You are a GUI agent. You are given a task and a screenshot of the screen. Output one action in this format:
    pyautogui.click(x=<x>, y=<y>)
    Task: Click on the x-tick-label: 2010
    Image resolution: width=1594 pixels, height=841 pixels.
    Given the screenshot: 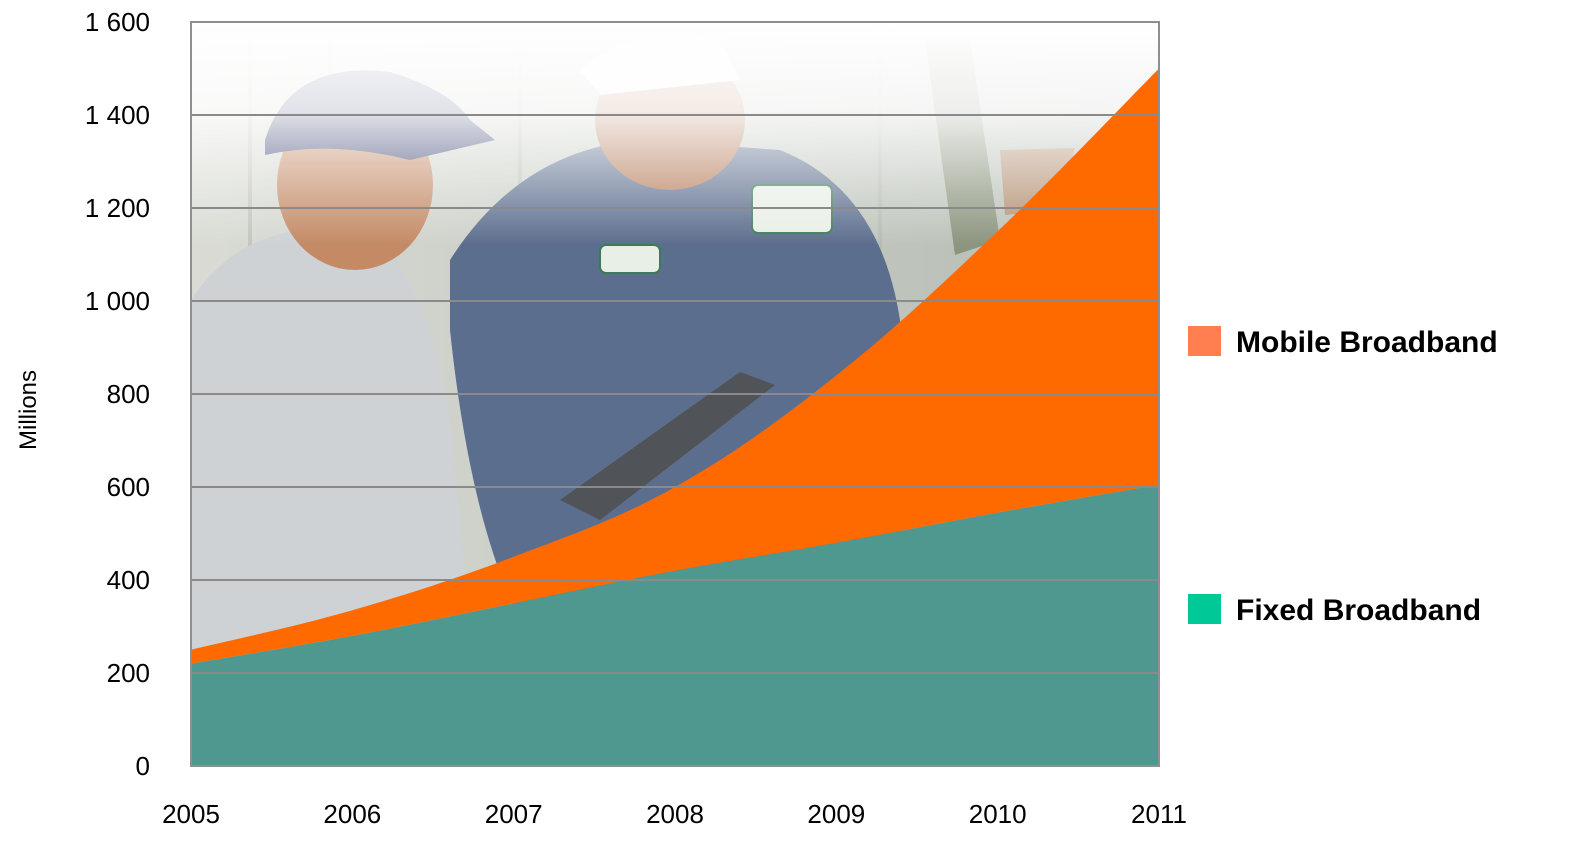 What is the action you would take?
    pyautogui.click(x=998, y=814)
    